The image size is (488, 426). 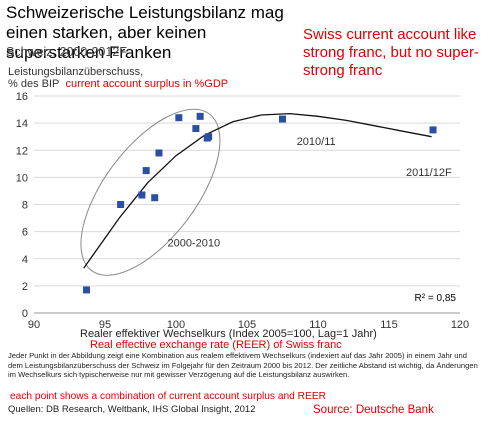 I want to click on annotation-label: 2010/11, so click(x=316, y=142).